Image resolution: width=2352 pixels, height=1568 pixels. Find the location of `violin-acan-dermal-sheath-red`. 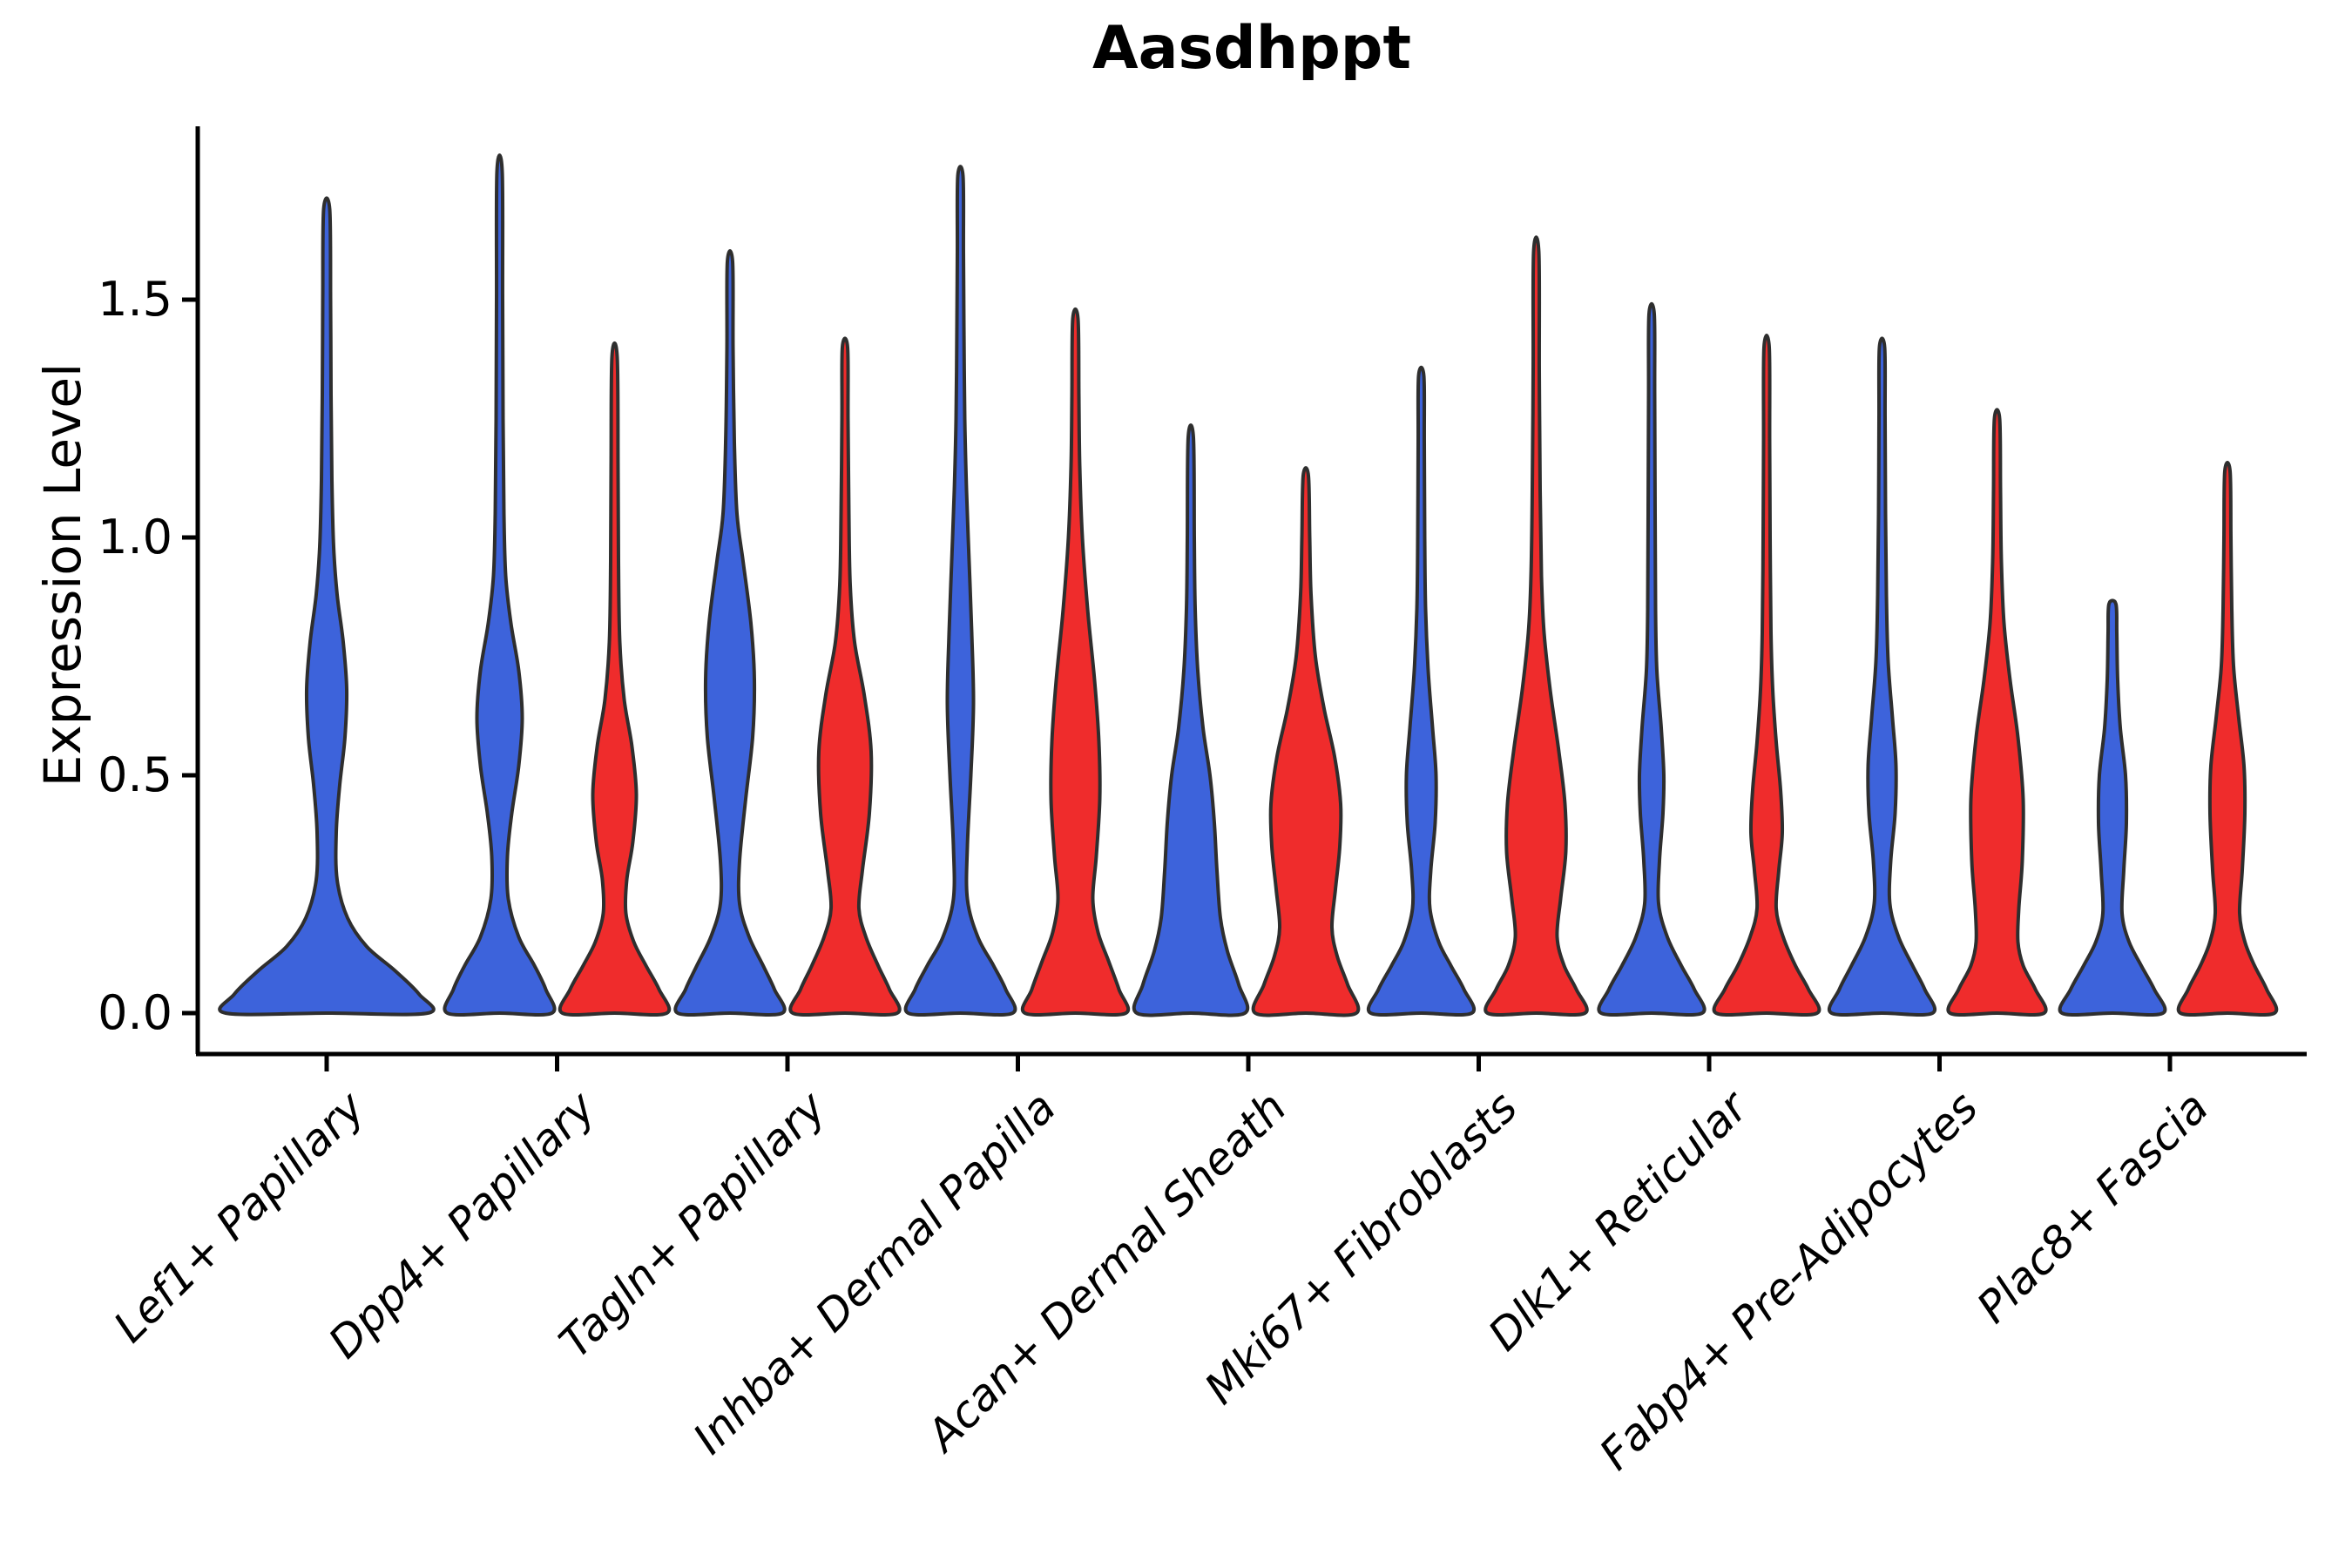

violin-acan-dermal-sheath-red is located at coordinates (1306, 741).